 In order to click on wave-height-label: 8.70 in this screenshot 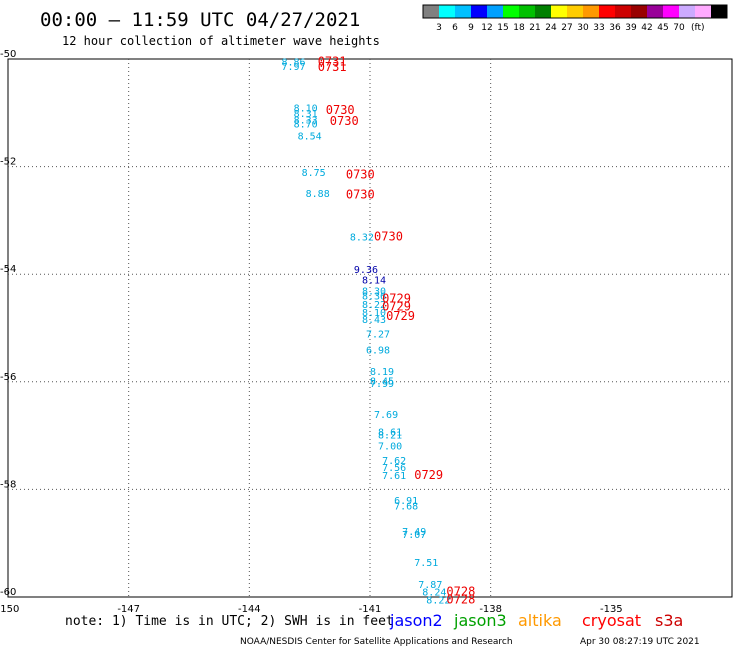, I will do `click(306, 125)`.